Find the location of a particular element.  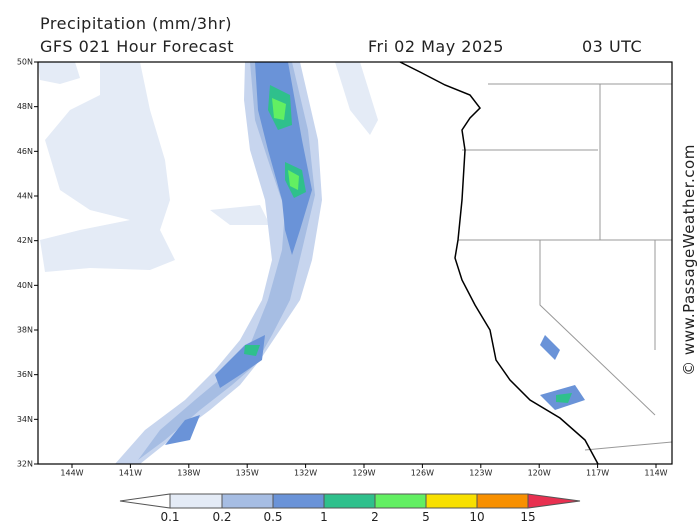

legend-label: 0.5 is located at coordinates (272, 517).